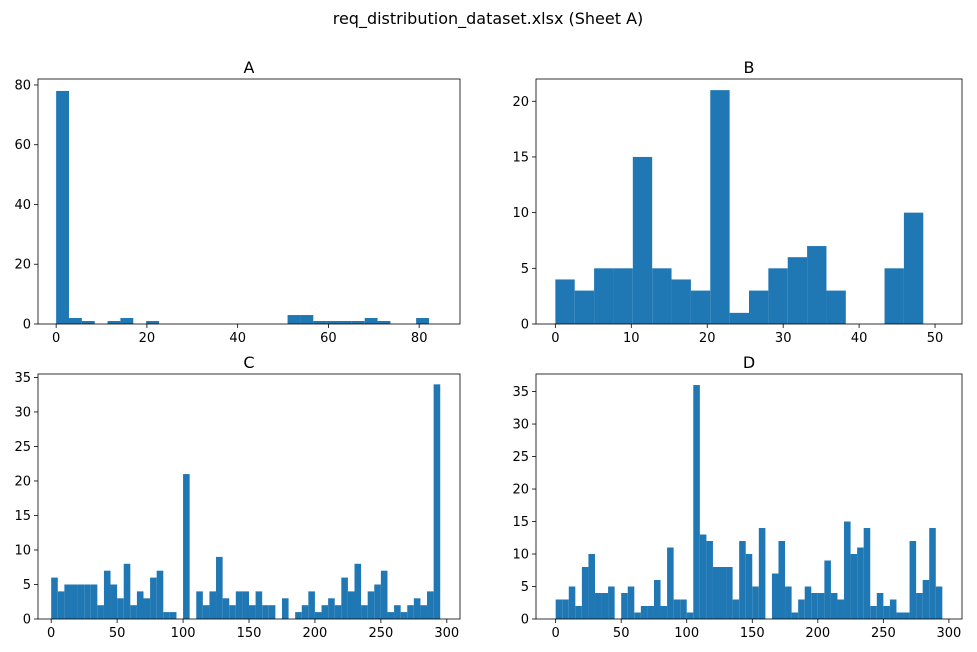 The height and width of the screenshot is (652, 977). I want to click on x-tick-label-b: 50, so click(935, 338).